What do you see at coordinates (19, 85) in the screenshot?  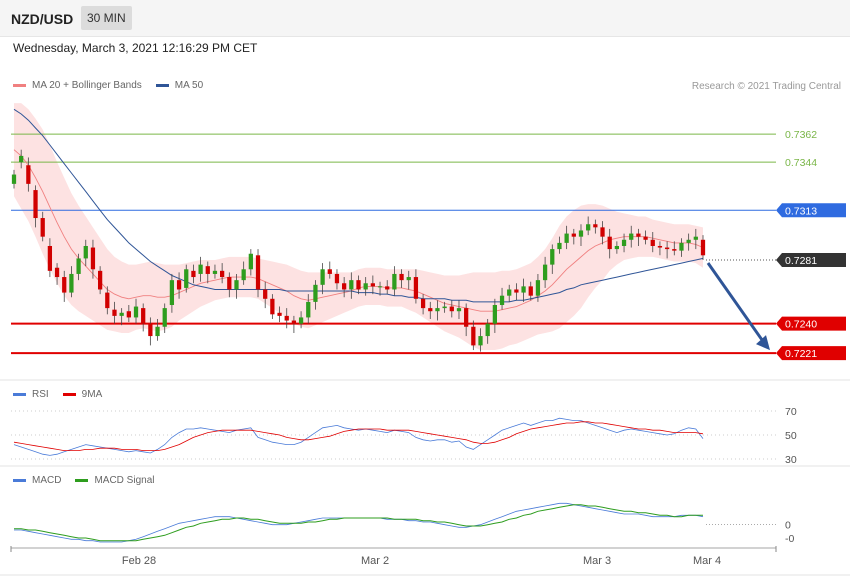 I see `ma20-swatch` at bounding box center [19, 85].